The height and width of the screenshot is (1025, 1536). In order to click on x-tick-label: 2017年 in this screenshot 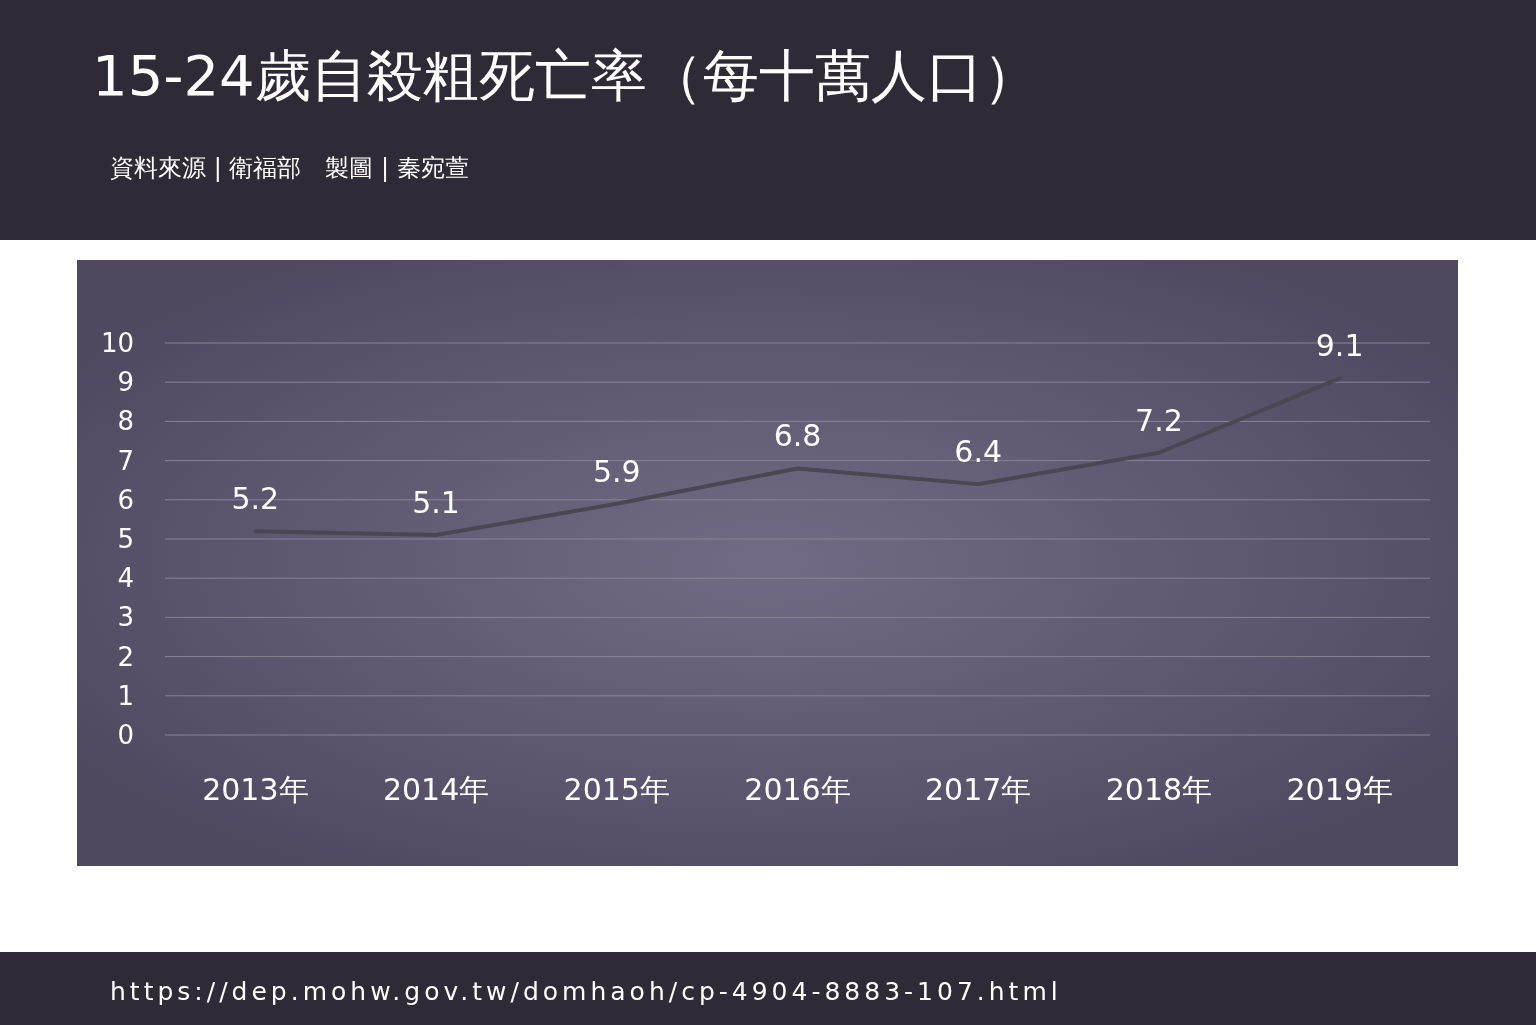, I will do `click(978, 789)`.